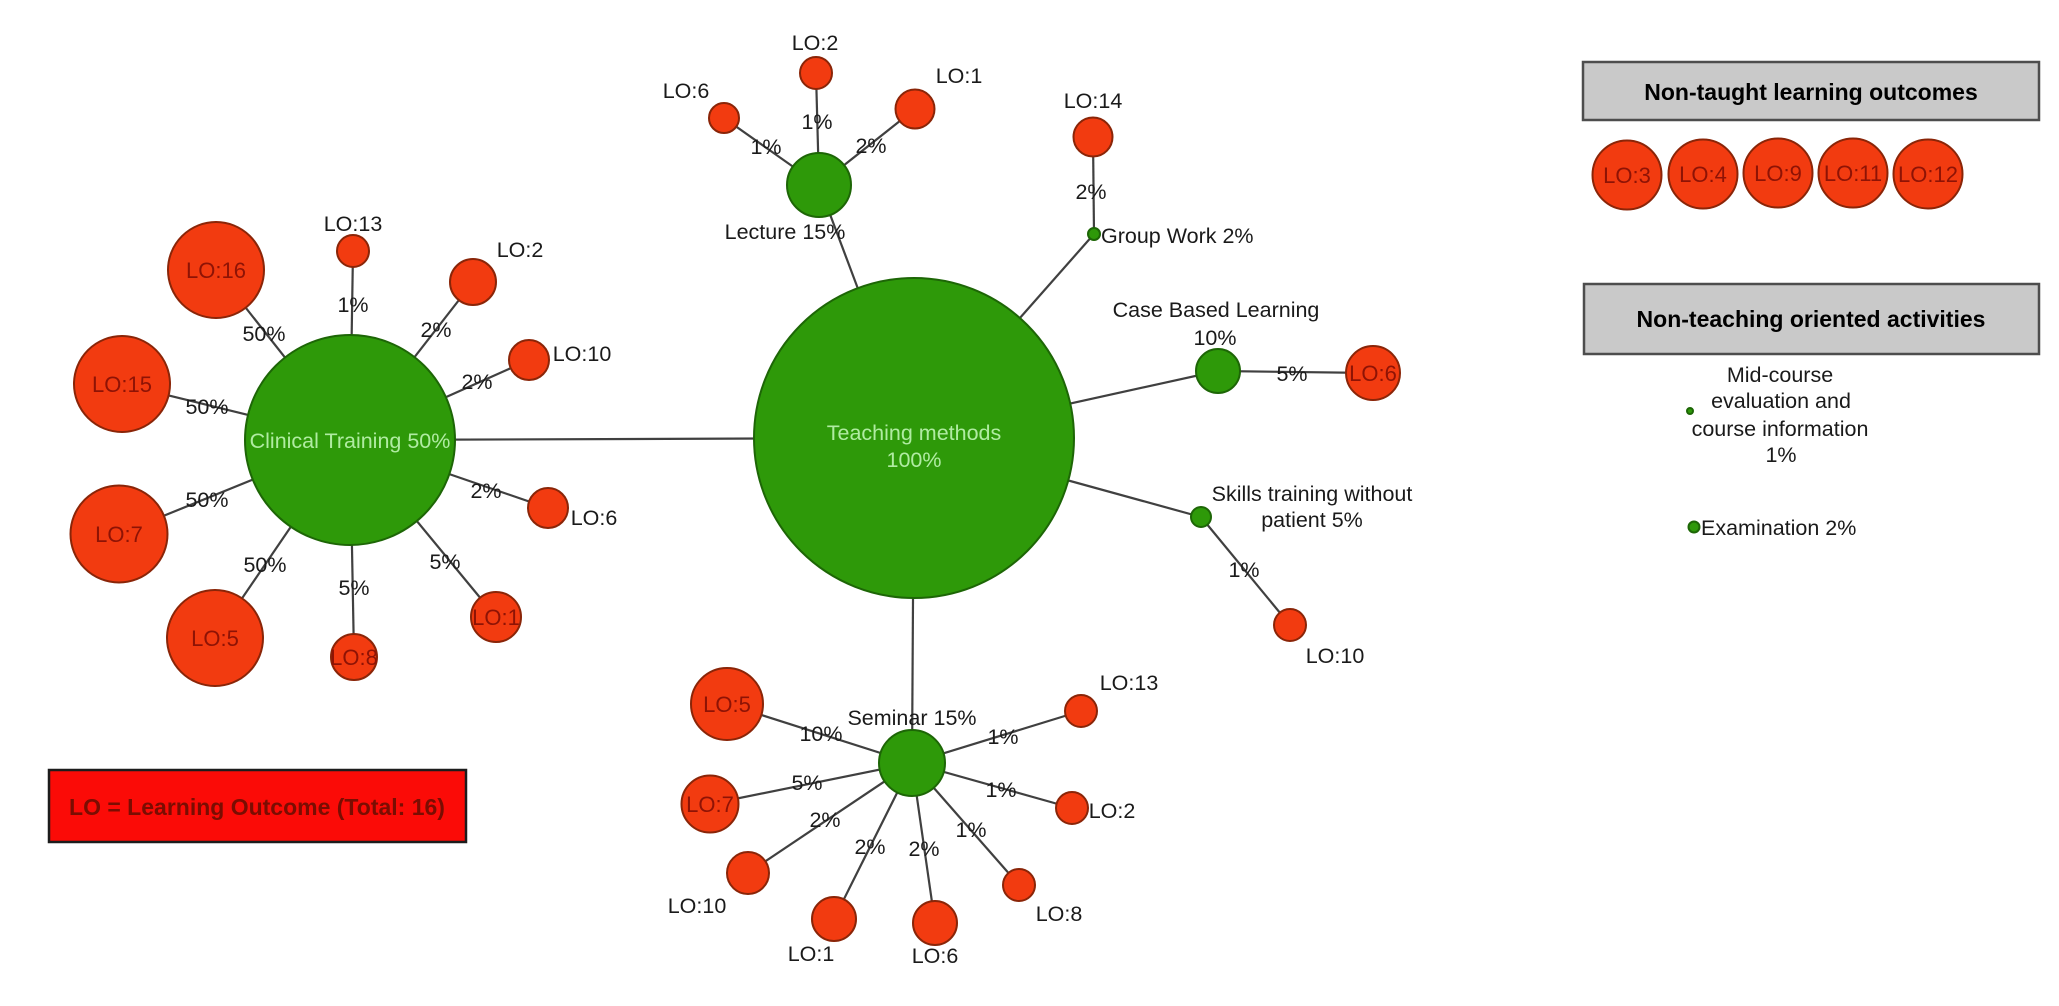 This screenshot has height=1006, width=2059. Describe the element at coordinates (785, 232) in the screenshot. I see `svg-text: Lecture 15%` at that location.